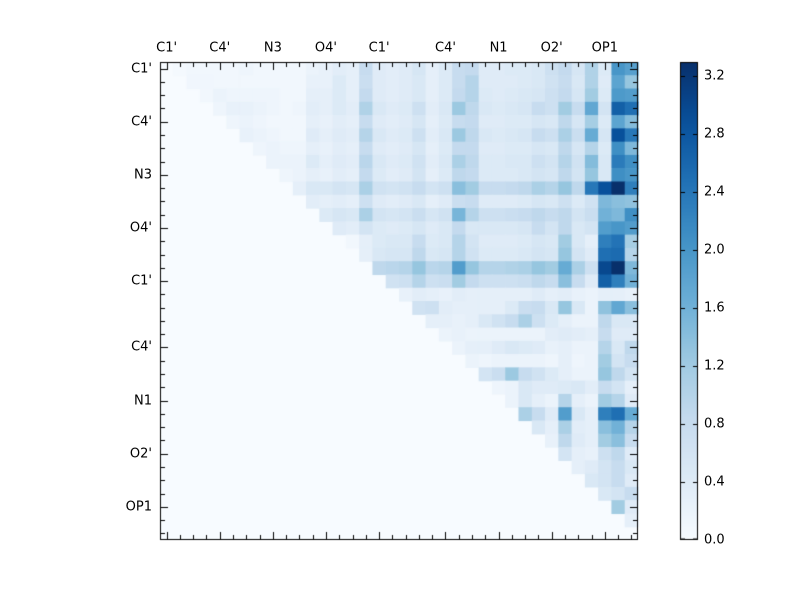 The width and height of the screenshot is (800, 600). Describe the element at coordinates (551, 48) in the screenshot. I see `x-tick-label: O2'` at that location.